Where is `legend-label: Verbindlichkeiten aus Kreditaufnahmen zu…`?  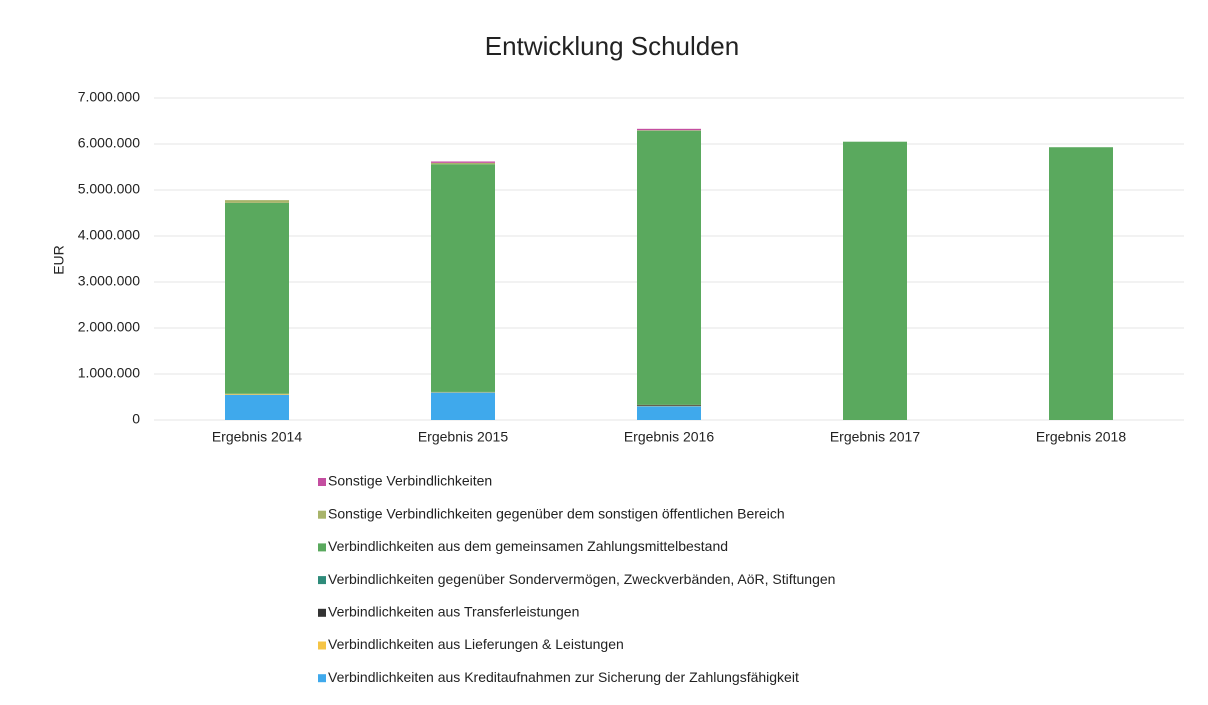
legend-label: Verbindlichkeiten aus Kreditaufnahmen zu… is located at coordinates (563, 677).